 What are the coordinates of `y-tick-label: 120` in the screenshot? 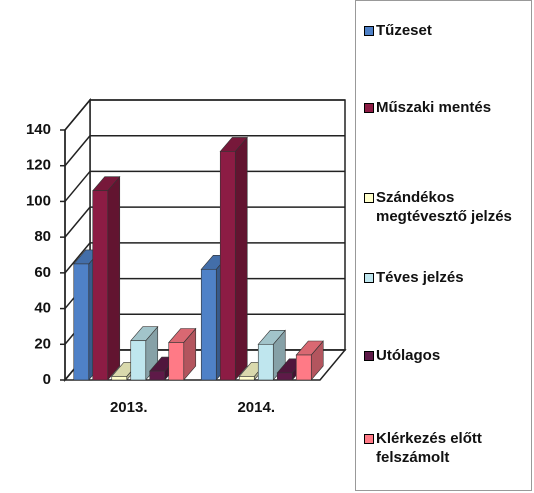 It's located at (38, 165).